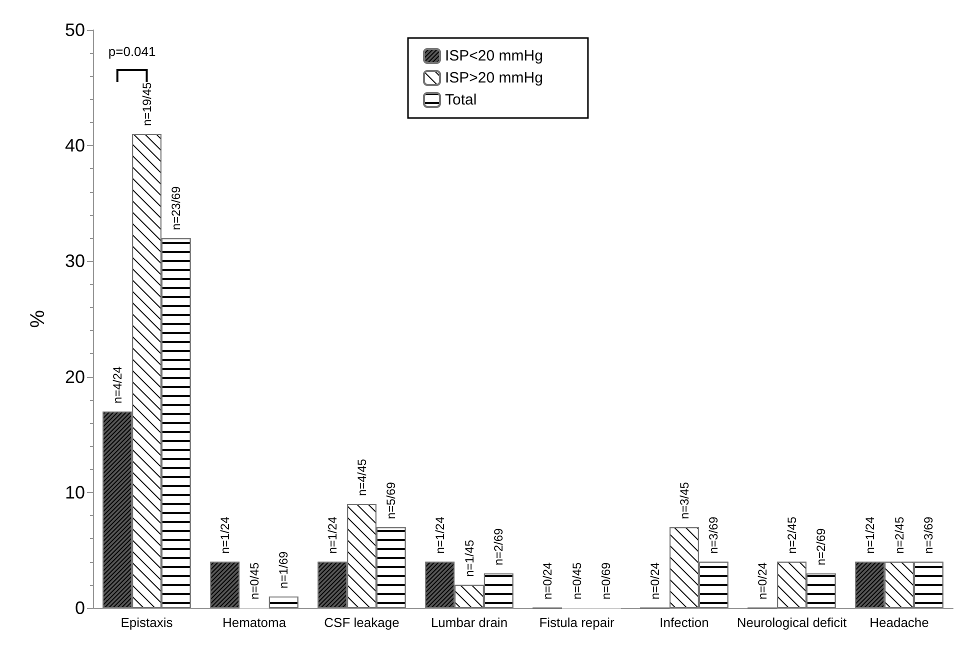 The width and height of the screenshot is (977, 650). Describe the element at coordinates (117, 385) in the screenshot. I see `data-label: n=4/24` at that location.